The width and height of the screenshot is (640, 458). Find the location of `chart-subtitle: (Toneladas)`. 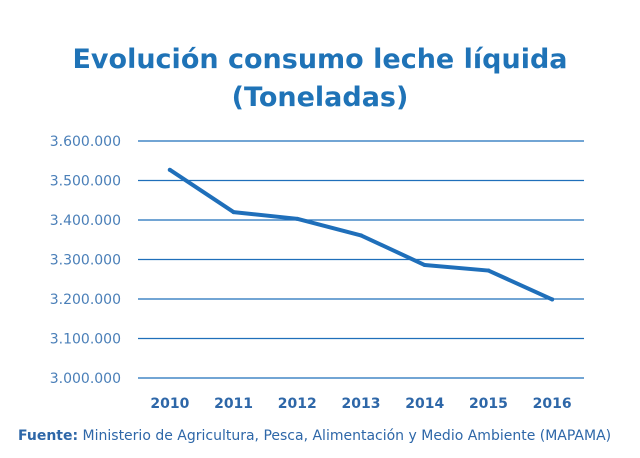

chart-subtitle: (Toneladas) is located at coordinates (320, 97).